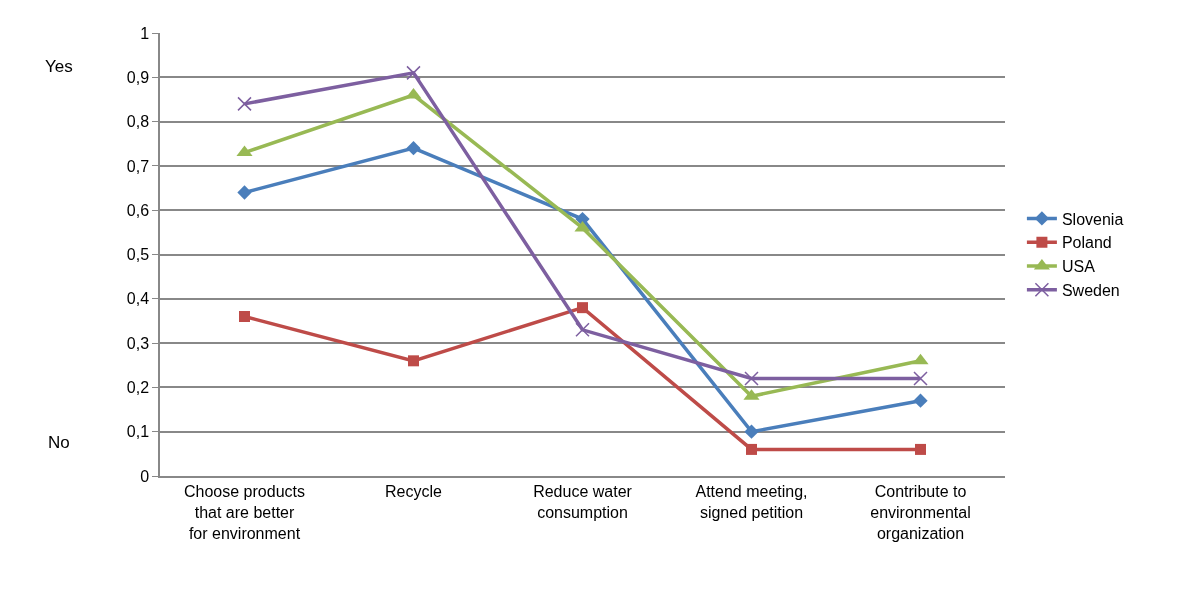 The height and width of the screenshot is (606, 1200). Describe the element at coordinates (59, 66) in the screenshot. I see `text: Yes` at that location.